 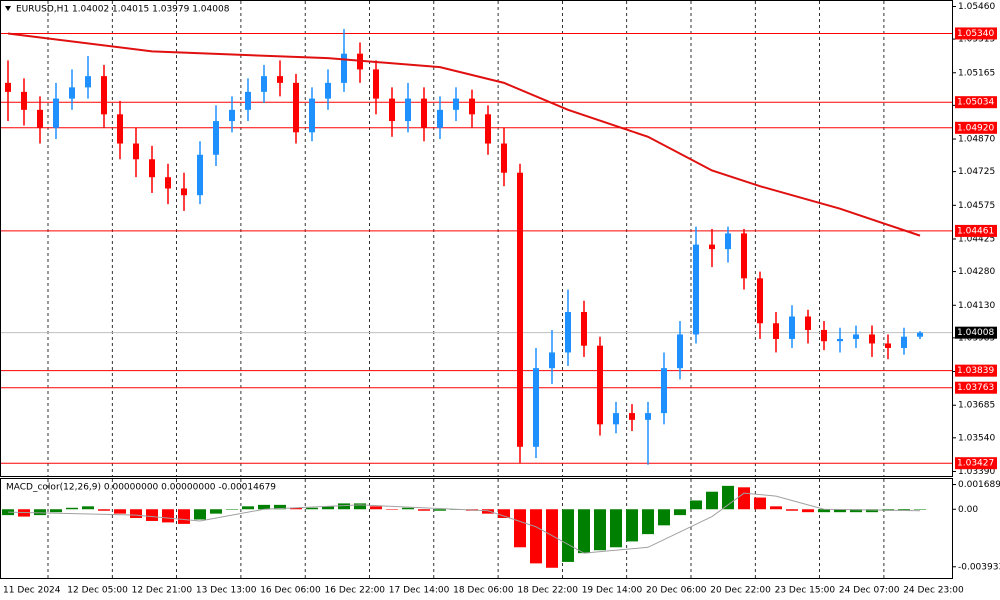 What do you see at coordinates (740, 591) in the screenshot?
I see `x-tick-label: 20 Dec 22:00` at bounding box center [740, 591].